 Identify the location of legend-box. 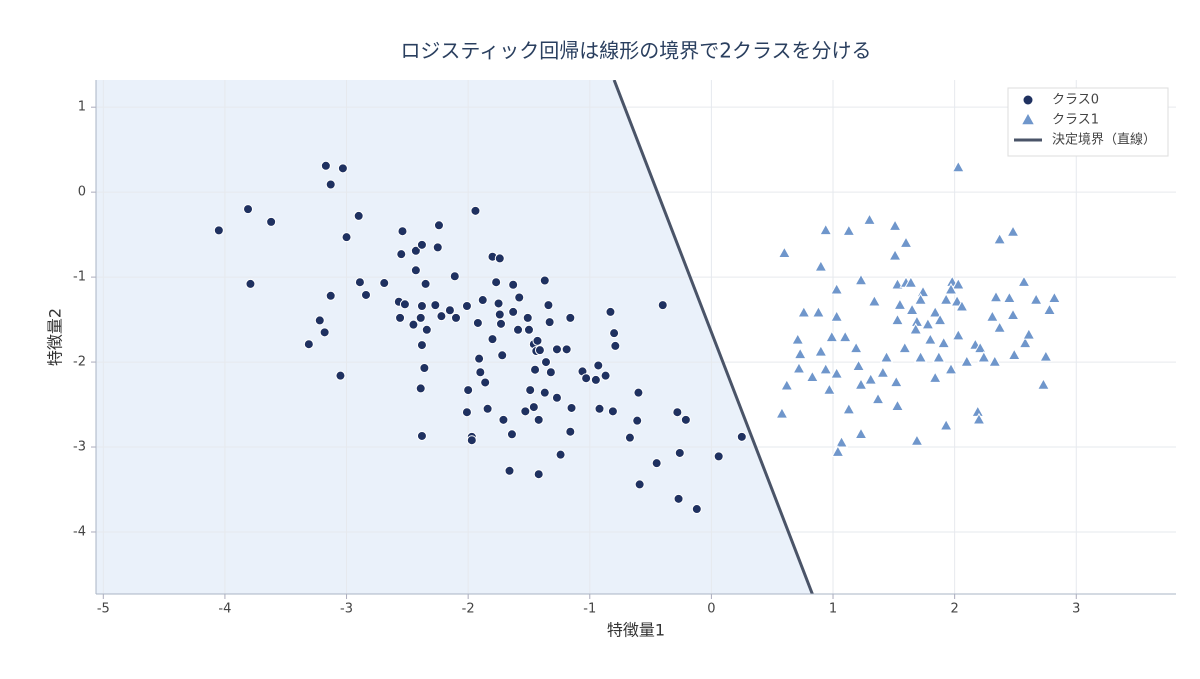
(1088, 122).